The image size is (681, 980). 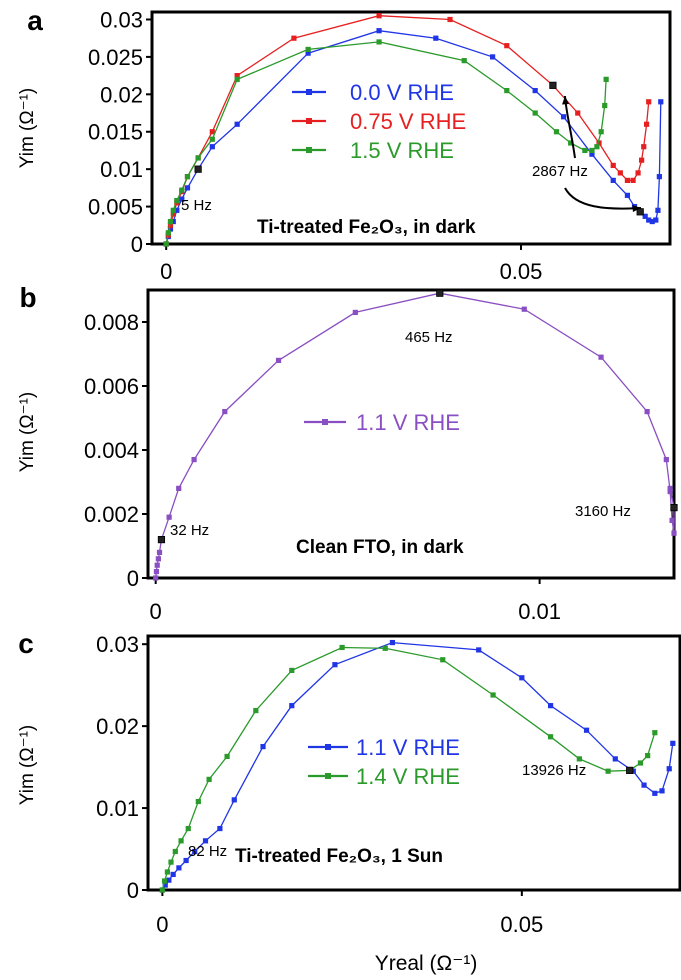 What do you see at coordinates (111, 322) in the screenshot?
I see `y-tick-label: 0.008` at bounding box center [111, 322].